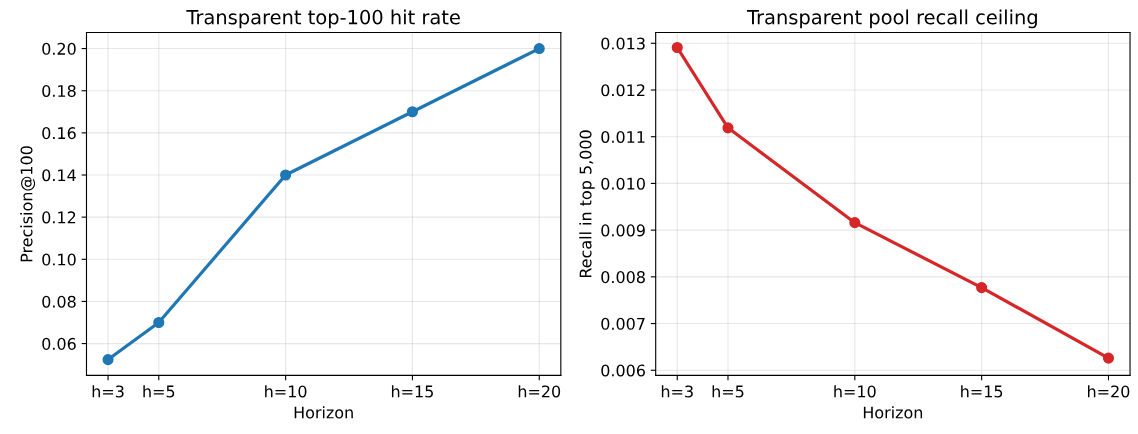 The height and width of the screenshot is (434, 1138). What do you see at coordinates (623, 277) in the screenshot?
I see `y-tick-label: 0.008` at bounding box center [623, 277].